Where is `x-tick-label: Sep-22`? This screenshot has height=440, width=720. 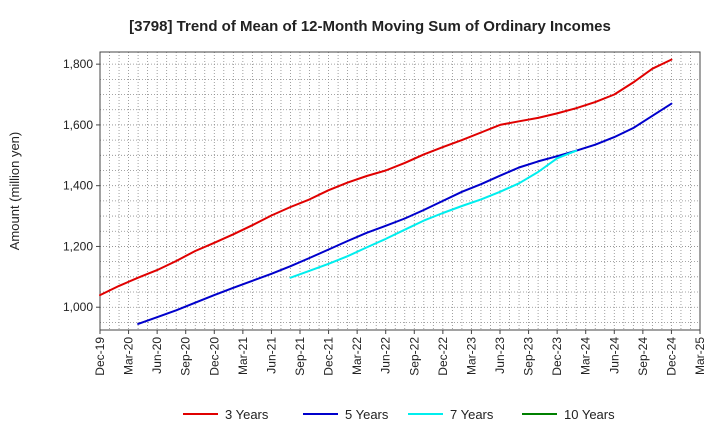 x-tick-label: Sep-22 is located at coordinates (414, 356).